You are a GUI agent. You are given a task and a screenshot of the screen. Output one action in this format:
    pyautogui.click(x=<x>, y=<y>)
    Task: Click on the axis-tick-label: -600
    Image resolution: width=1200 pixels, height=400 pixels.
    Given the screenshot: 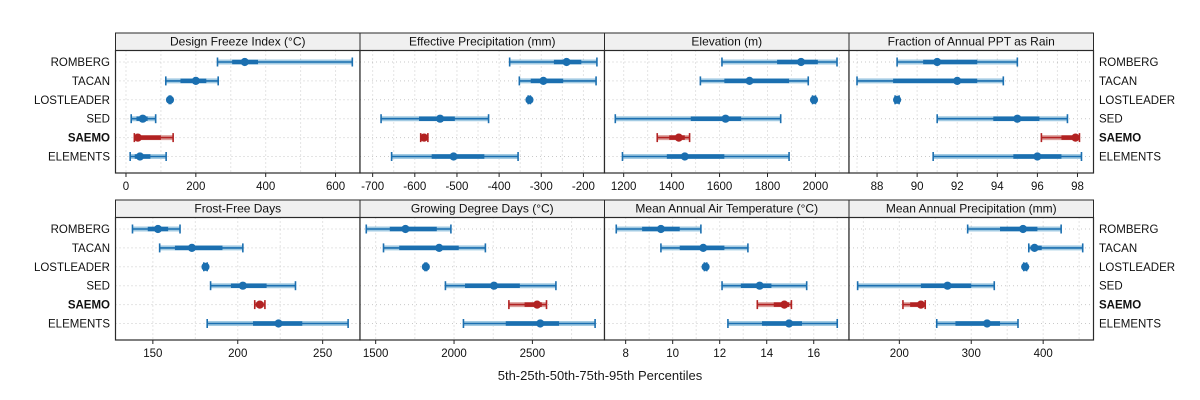 What is the action you would take?
    pyautogui.click(x=414, y=187)
    